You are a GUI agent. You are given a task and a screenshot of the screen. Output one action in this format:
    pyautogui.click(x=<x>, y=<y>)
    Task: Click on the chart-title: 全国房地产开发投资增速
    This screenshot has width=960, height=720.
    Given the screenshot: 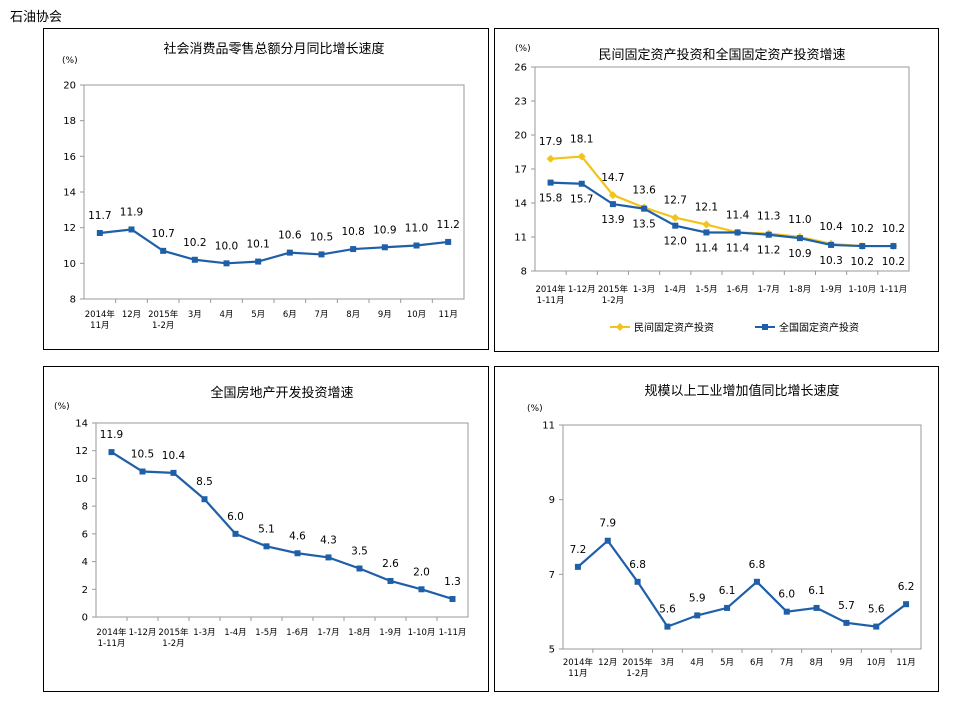 What is the action you would take?
    pyautogui.click(x=281, y=393)
    